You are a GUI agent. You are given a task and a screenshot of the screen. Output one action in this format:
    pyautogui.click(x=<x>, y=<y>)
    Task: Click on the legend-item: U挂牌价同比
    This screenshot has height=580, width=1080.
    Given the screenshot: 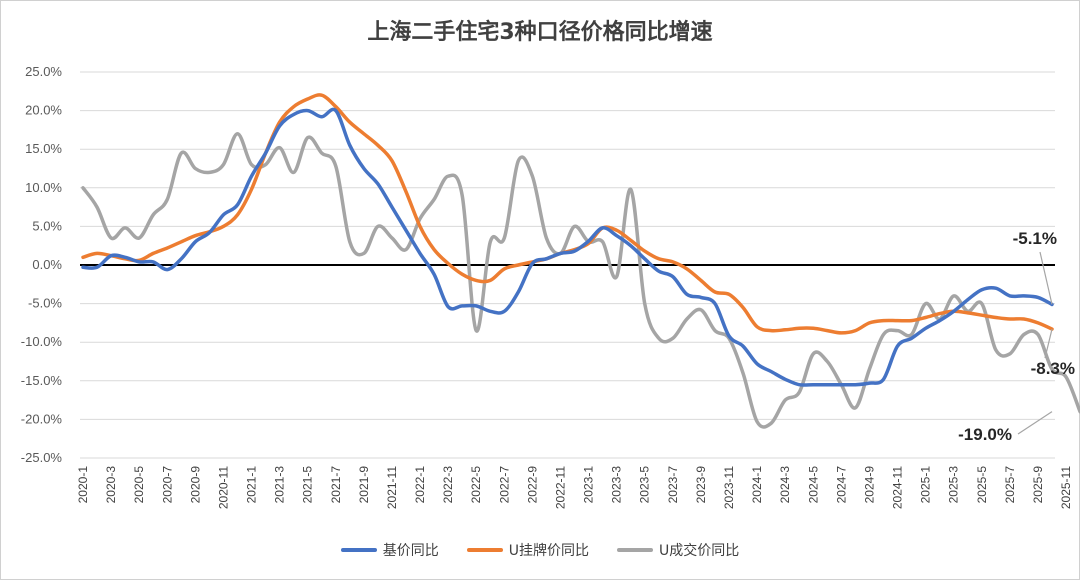 What is the action you would take?
    pyautogui.click(x=527, y=550)
    